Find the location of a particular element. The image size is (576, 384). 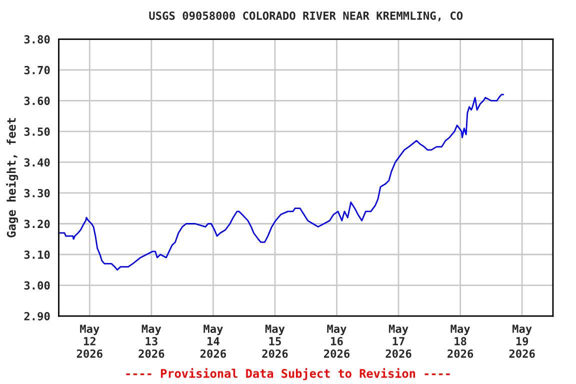

x-tick-label: May 16 2026 is located at coordinates (337, 341).